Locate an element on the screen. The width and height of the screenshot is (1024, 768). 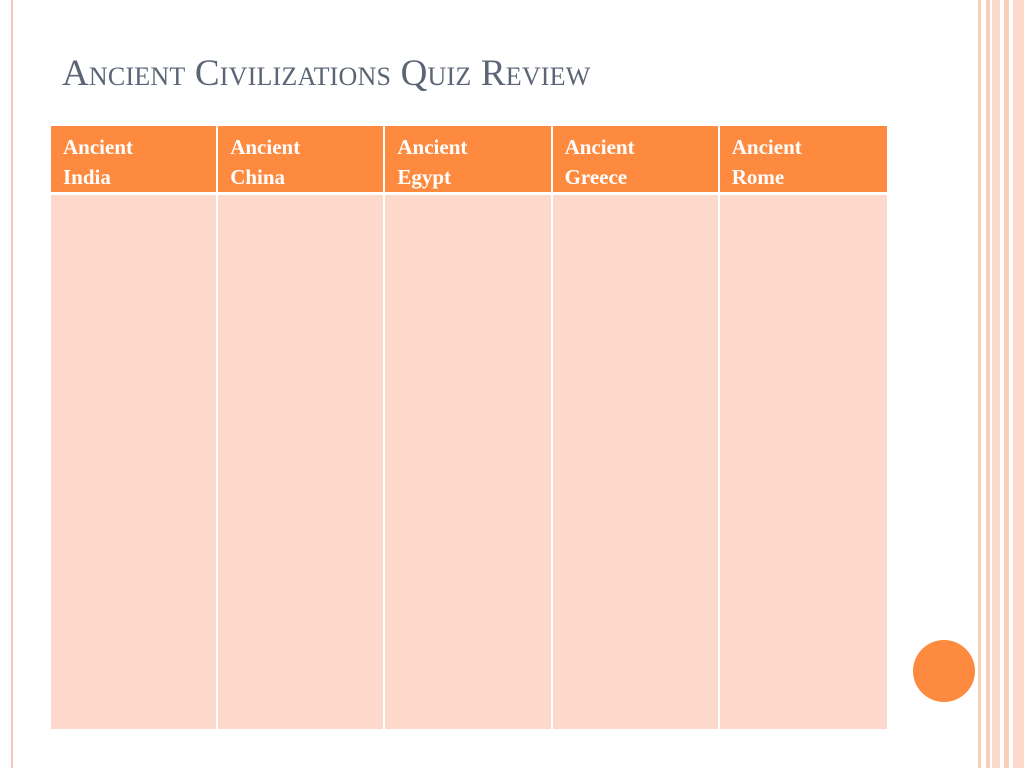
column-header-china: Ancient China is located at coordinates (302, 160).